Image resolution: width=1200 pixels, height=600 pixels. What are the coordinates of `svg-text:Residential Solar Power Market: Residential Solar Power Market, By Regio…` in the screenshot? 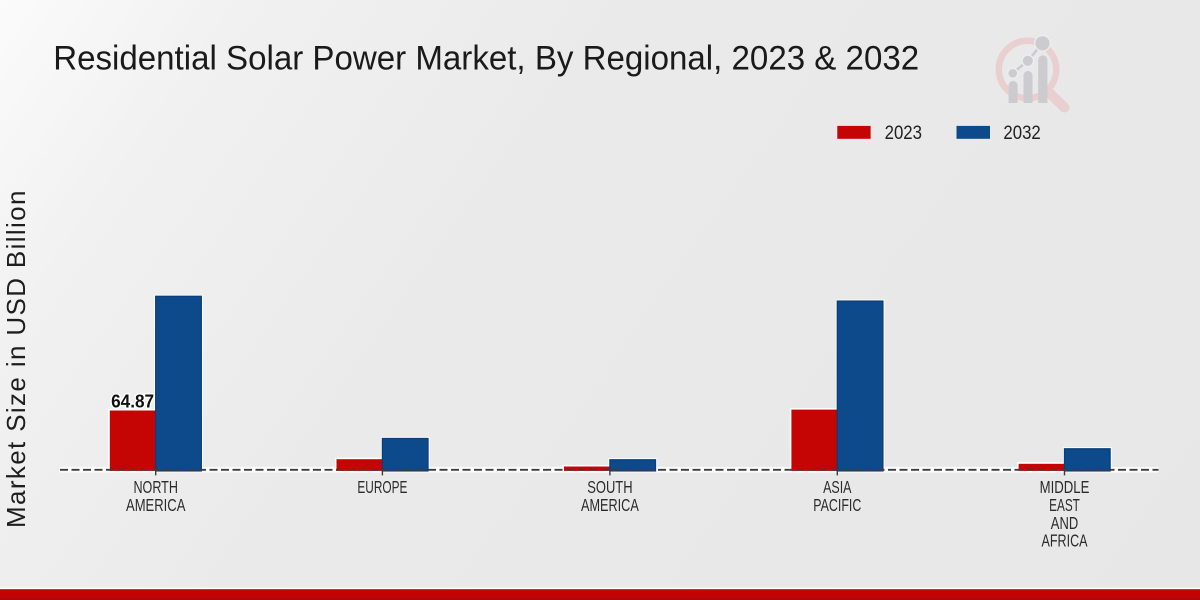 It's located at (486, 58).